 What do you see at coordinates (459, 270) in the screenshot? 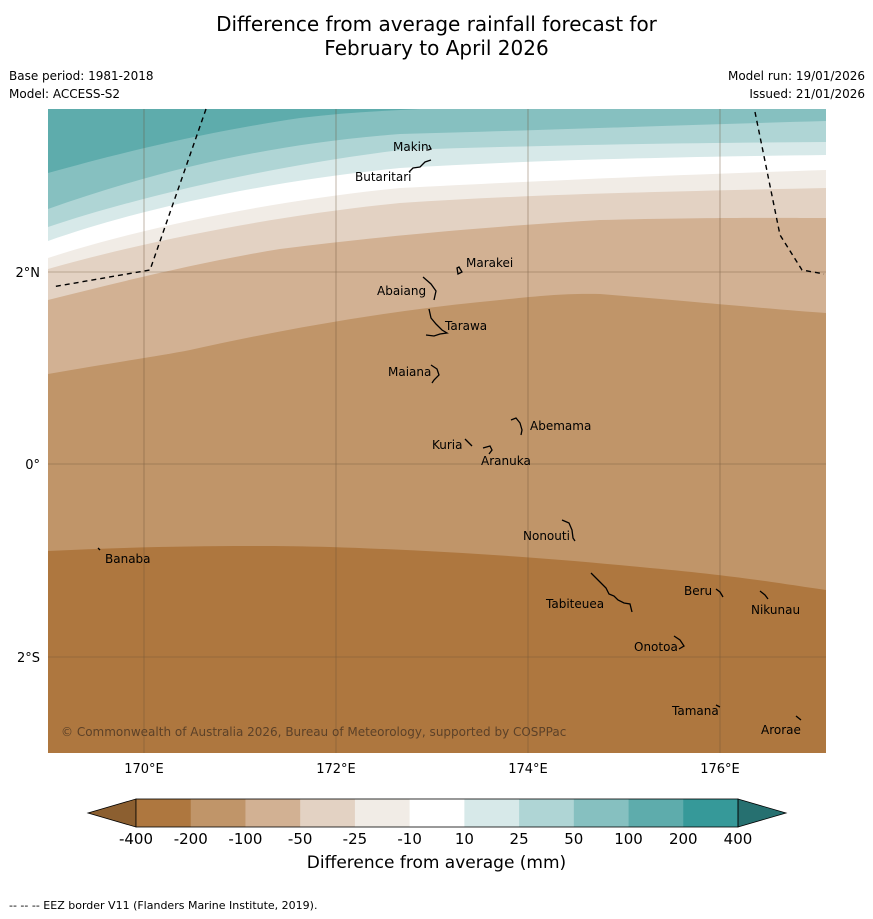
I see `island-marakei-outline` at bounding box center [459, 270].